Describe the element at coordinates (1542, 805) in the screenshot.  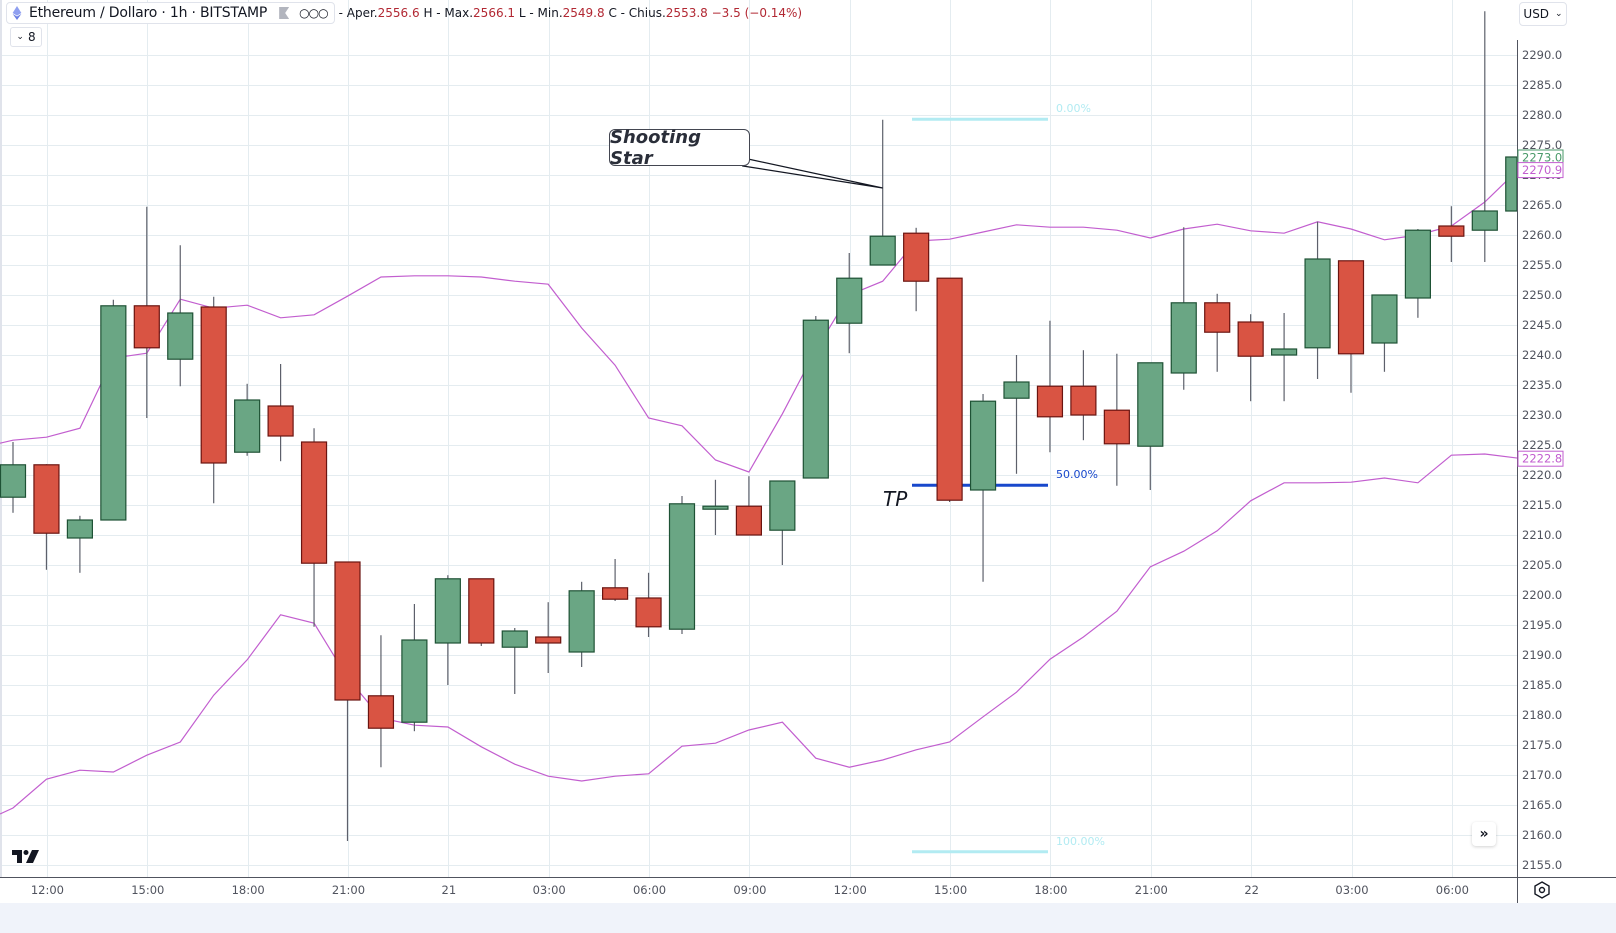
I see `price-tick-label: 2165.0` at that location.